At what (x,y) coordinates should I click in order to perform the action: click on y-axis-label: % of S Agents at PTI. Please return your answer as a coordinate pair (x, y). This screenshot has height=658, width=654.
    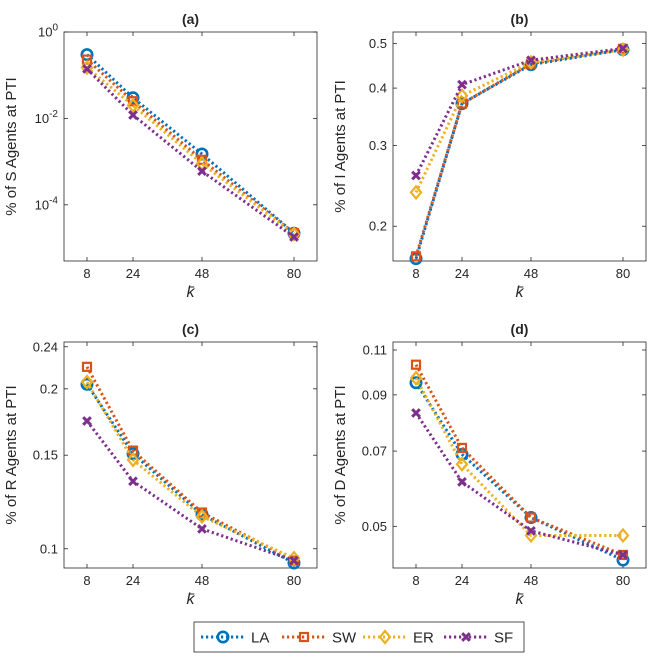
    Looking at the image, I should click on (11, 146).